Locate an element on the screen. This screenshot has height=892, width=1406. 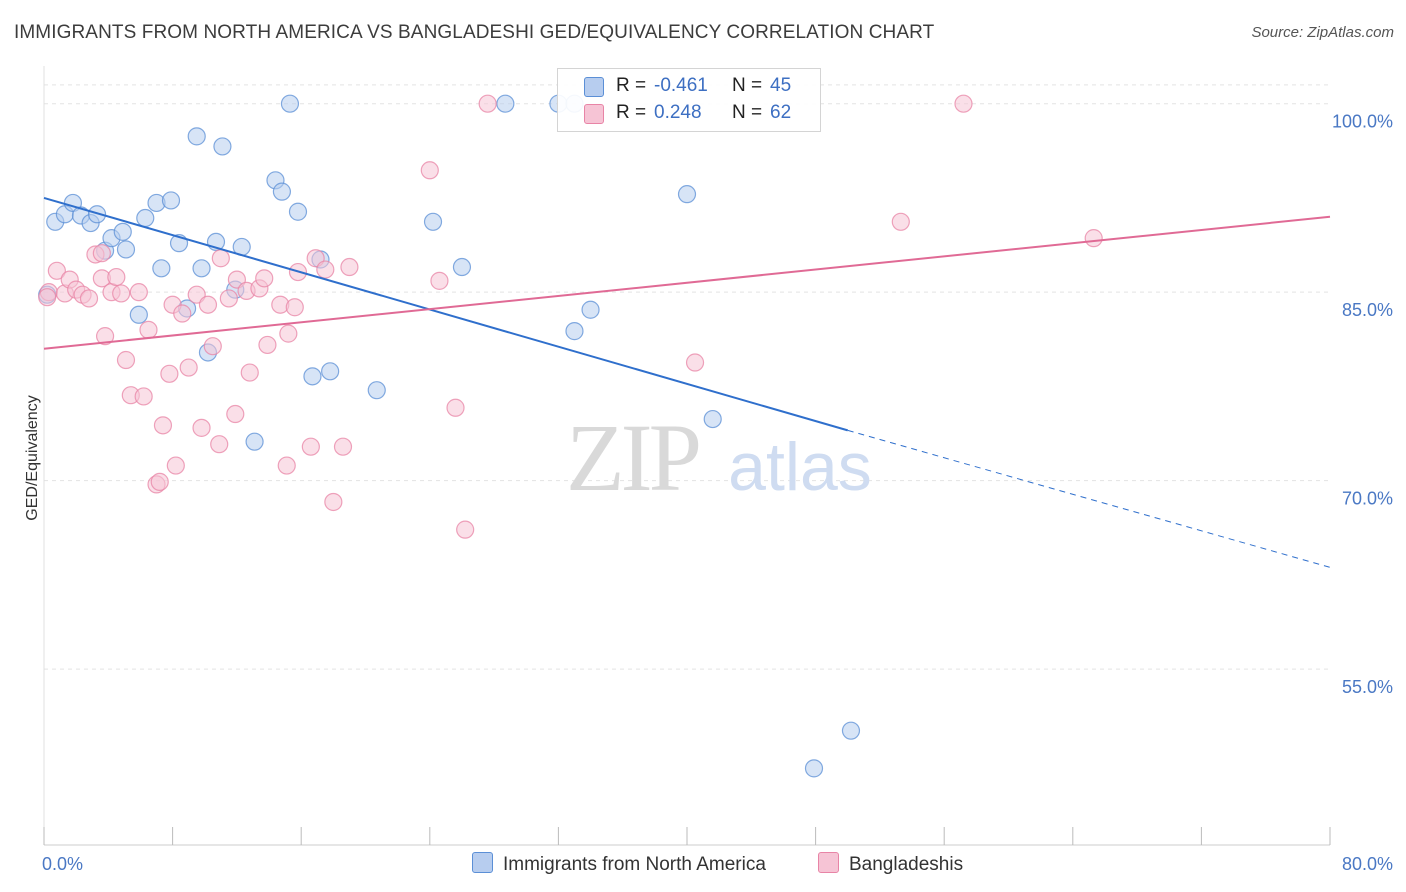
bottom-legend-bangladeshis: Bangladeshis is located at coordinates (890, 864).